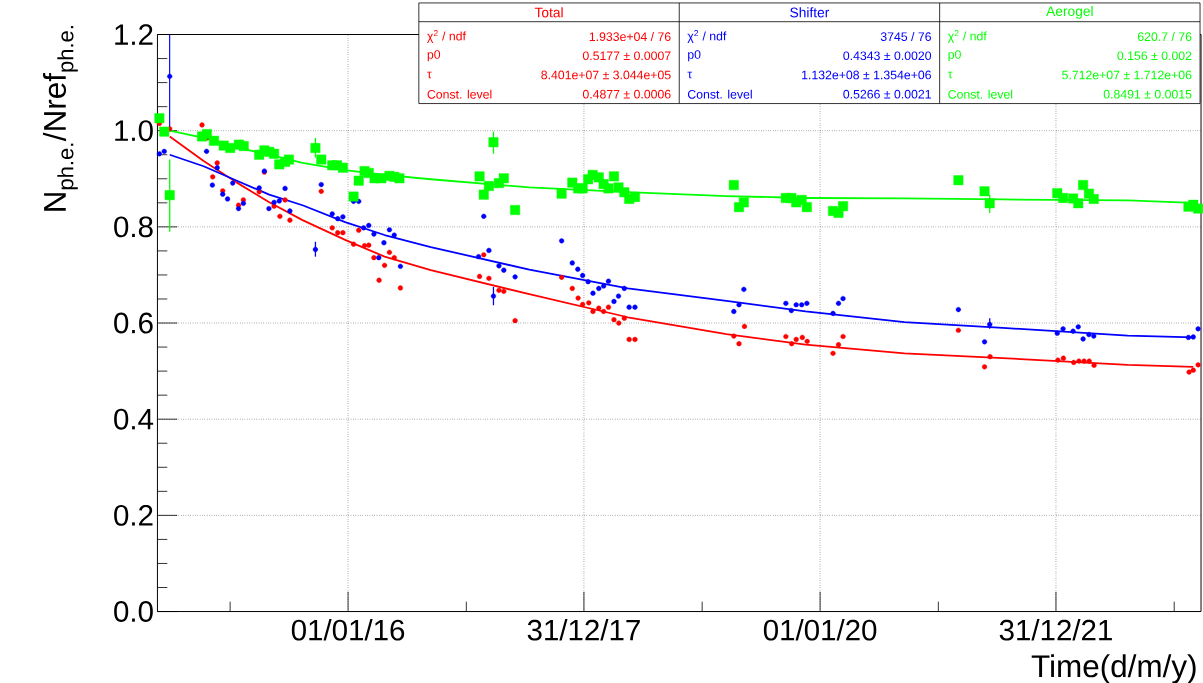 Image resolution: width=1203 pixels, height=683 pixels. I want to click on annotation: 1.933e+04 / 76, so click(630, 37).